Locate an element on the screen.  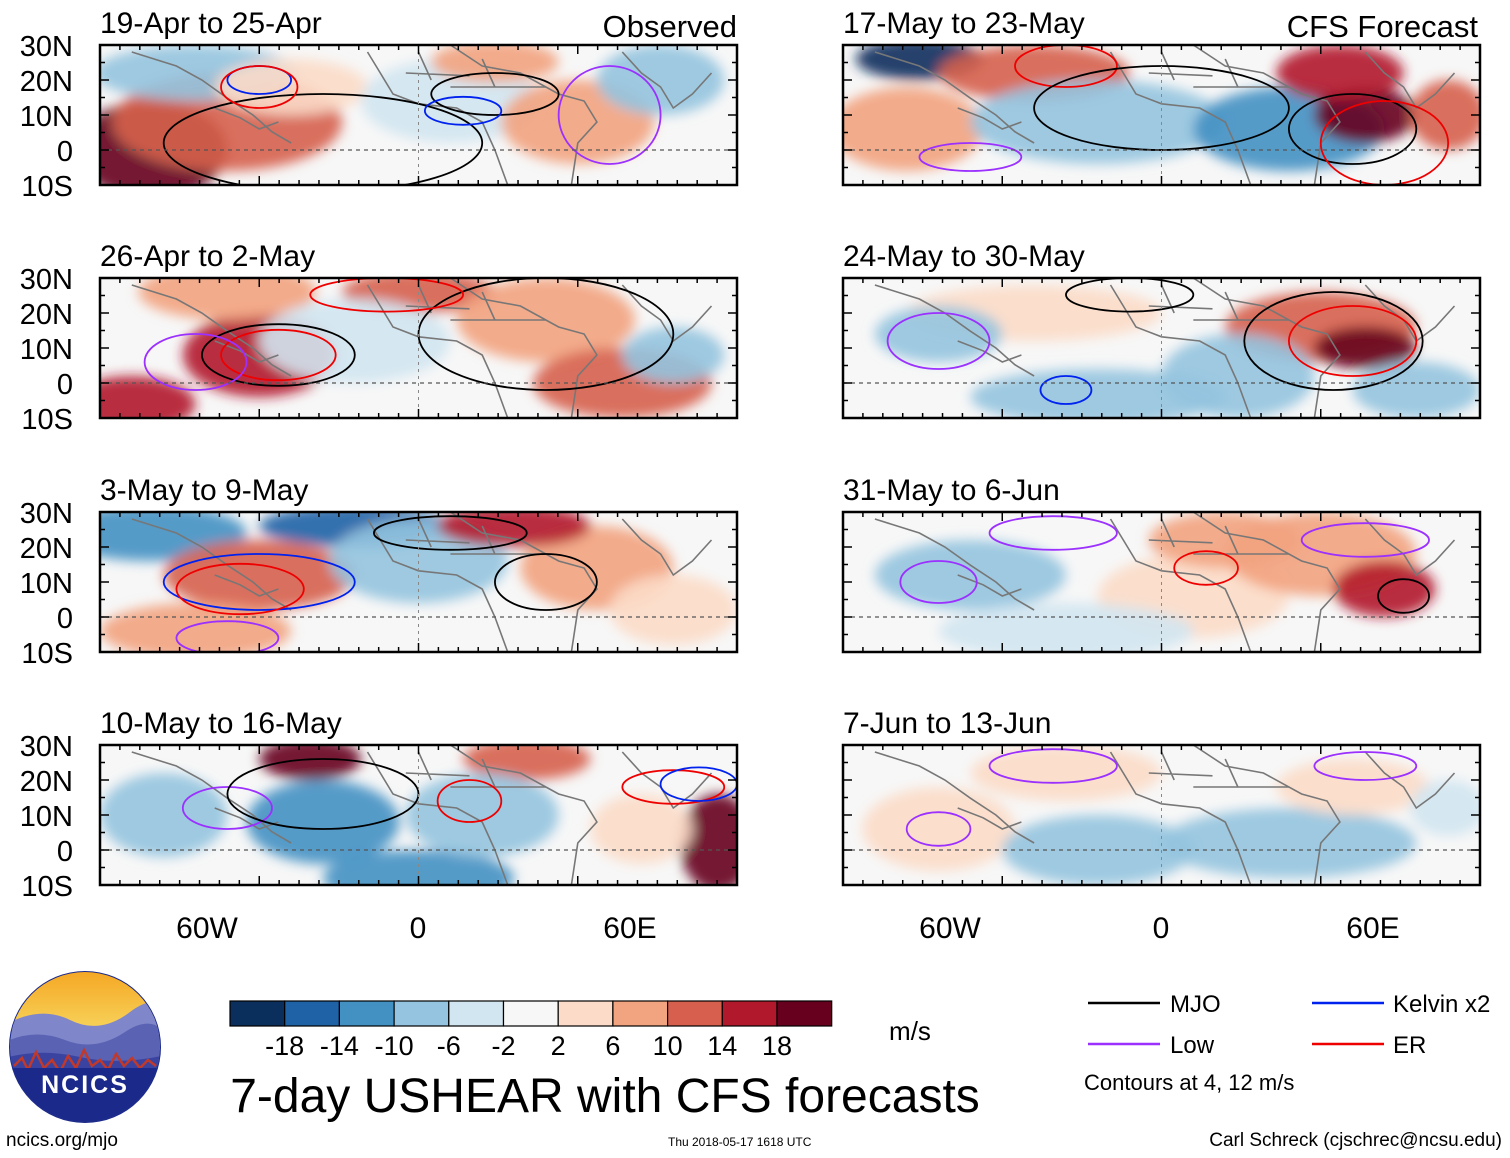
lon-axis-left: 60W 0 60E is located at coordinates (416, 928).